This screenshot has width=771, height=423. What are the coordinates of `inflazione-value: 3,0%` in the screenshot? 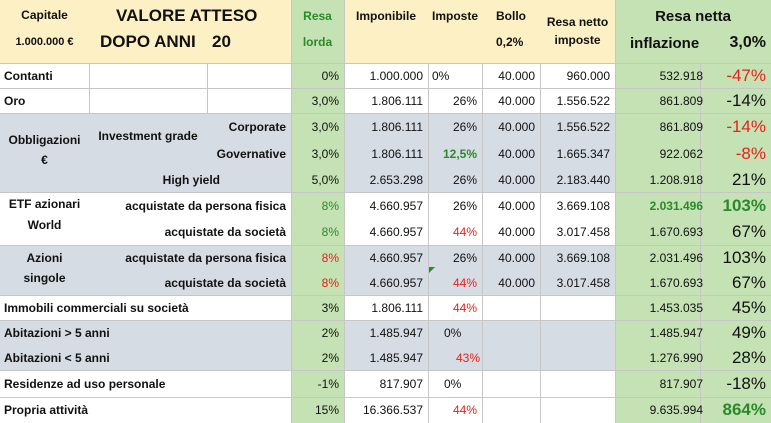 It's located at (747, 42).